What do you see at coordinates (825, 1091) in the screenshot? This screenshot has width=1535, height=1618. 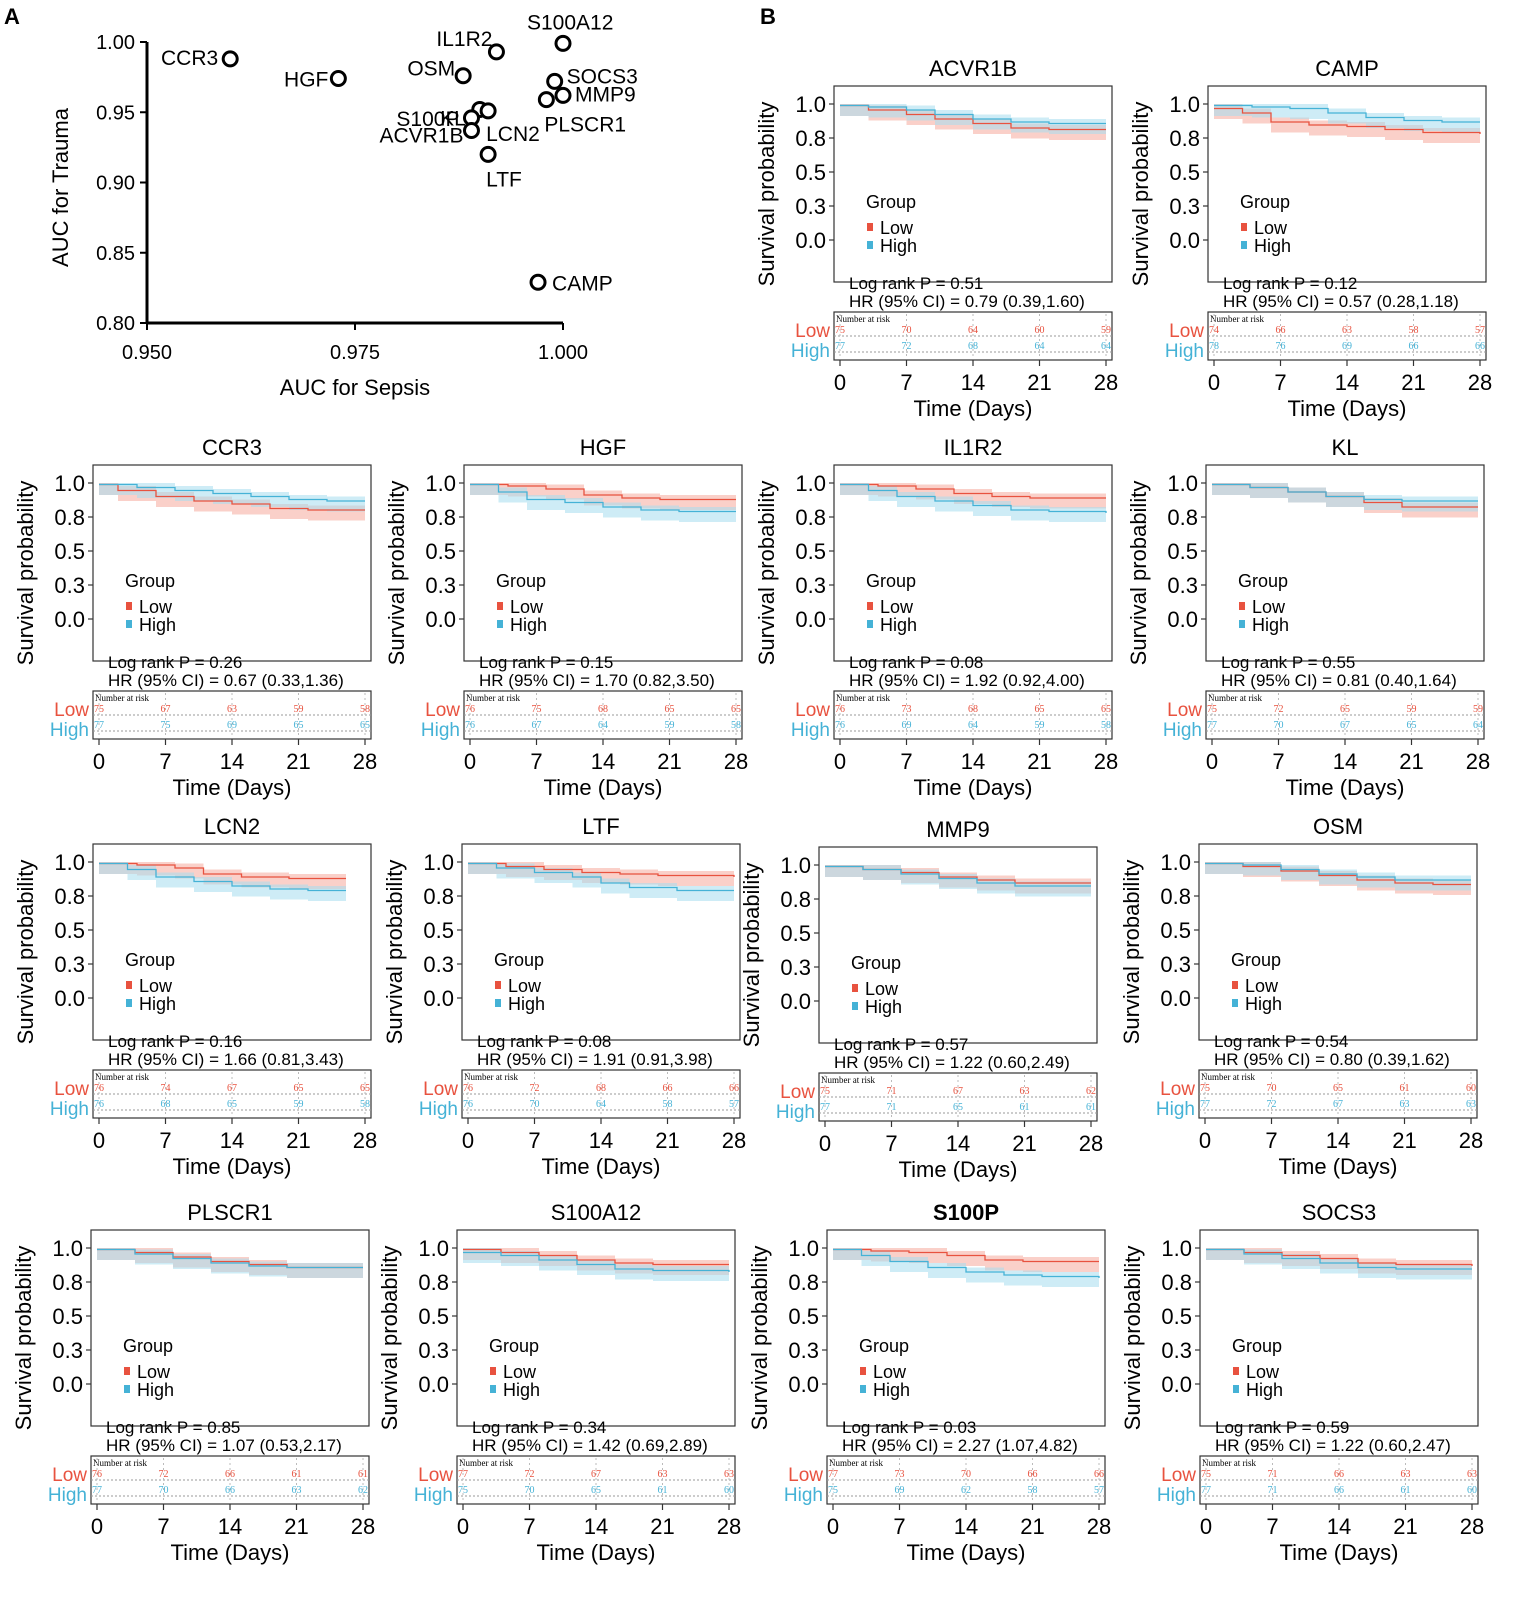 I see `risk-low-count: 75` at bounding box center [825, 1091].